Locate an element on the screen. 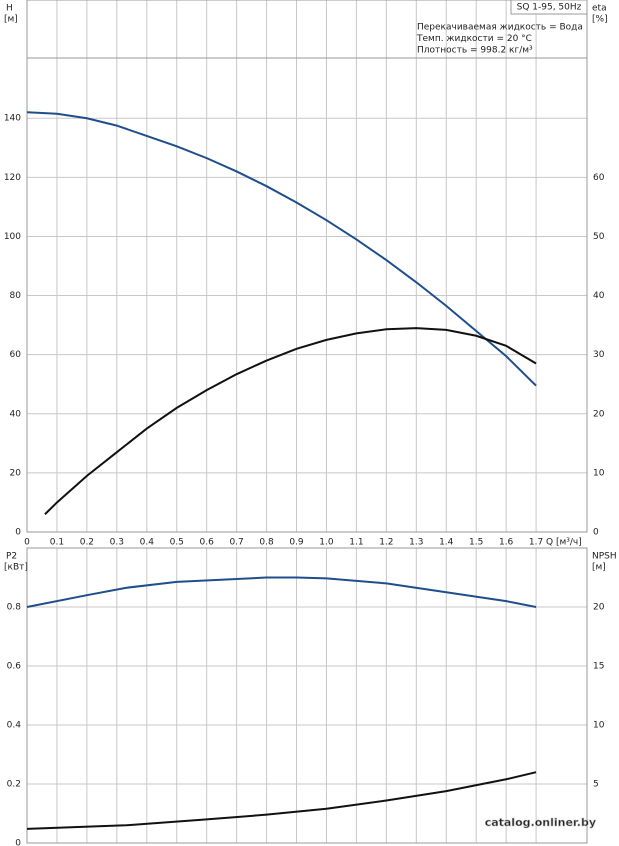 The width and height of the screenshot is (619, 846). y-tick-label: 0.6 is located at coordinates (14, 667).